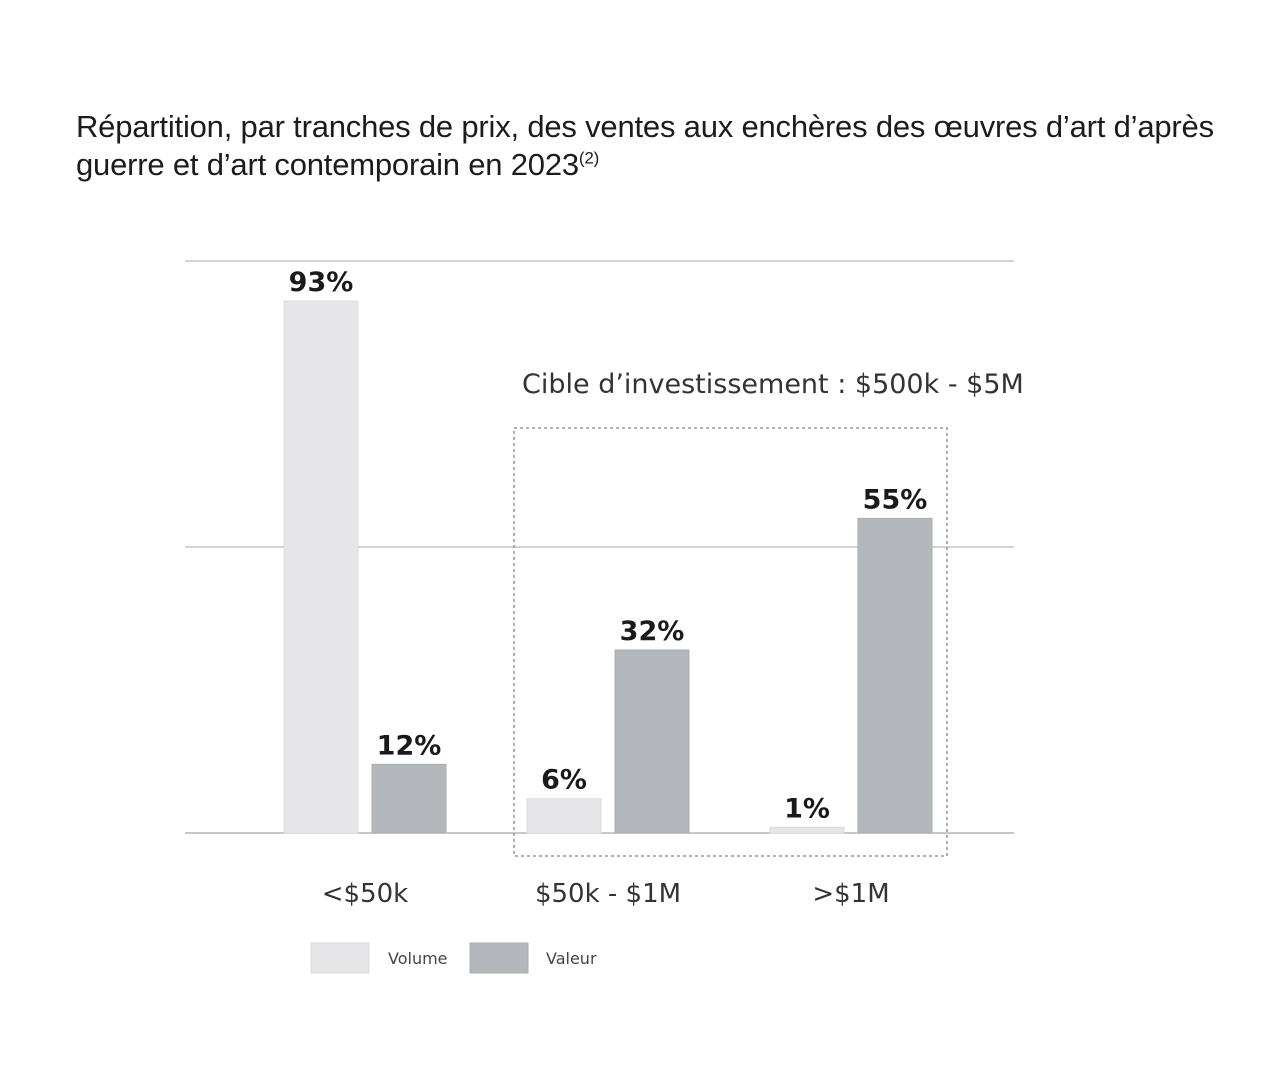  I want to click on x-tick-label-0: <$50k, so click(365, 894).